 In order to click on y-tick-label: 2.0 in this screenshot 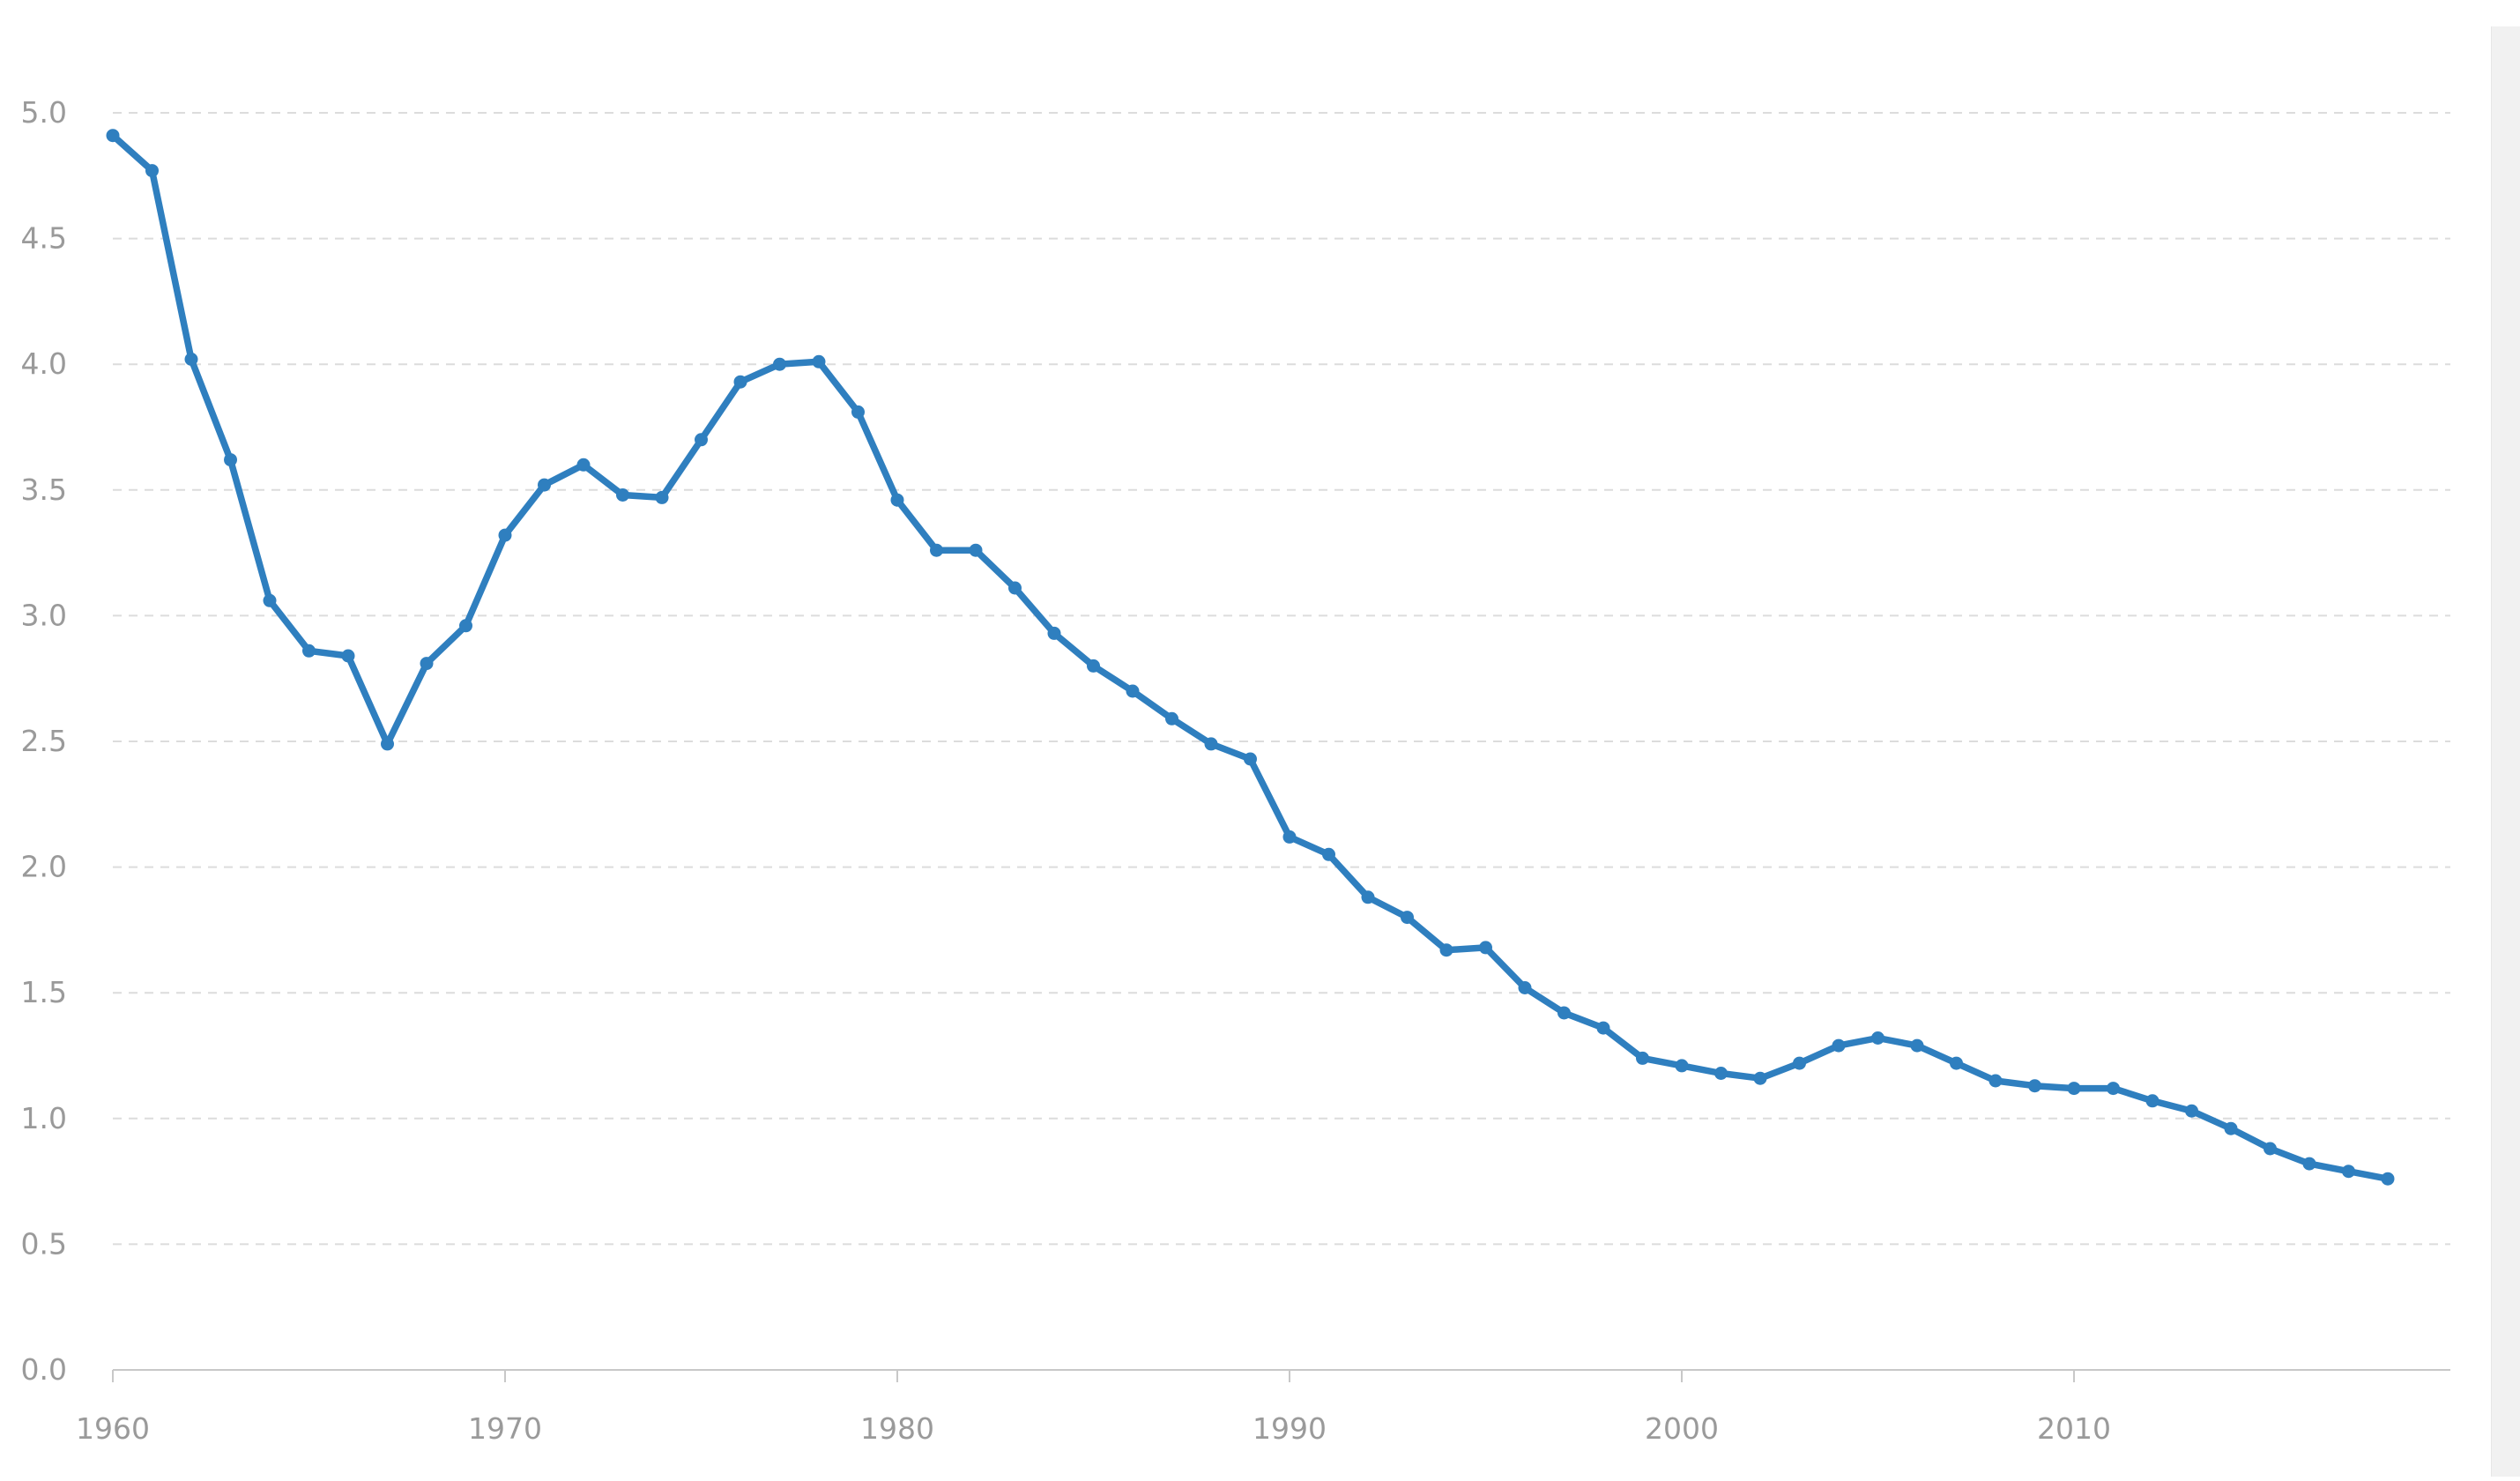, I will do `click(44, 867)`.